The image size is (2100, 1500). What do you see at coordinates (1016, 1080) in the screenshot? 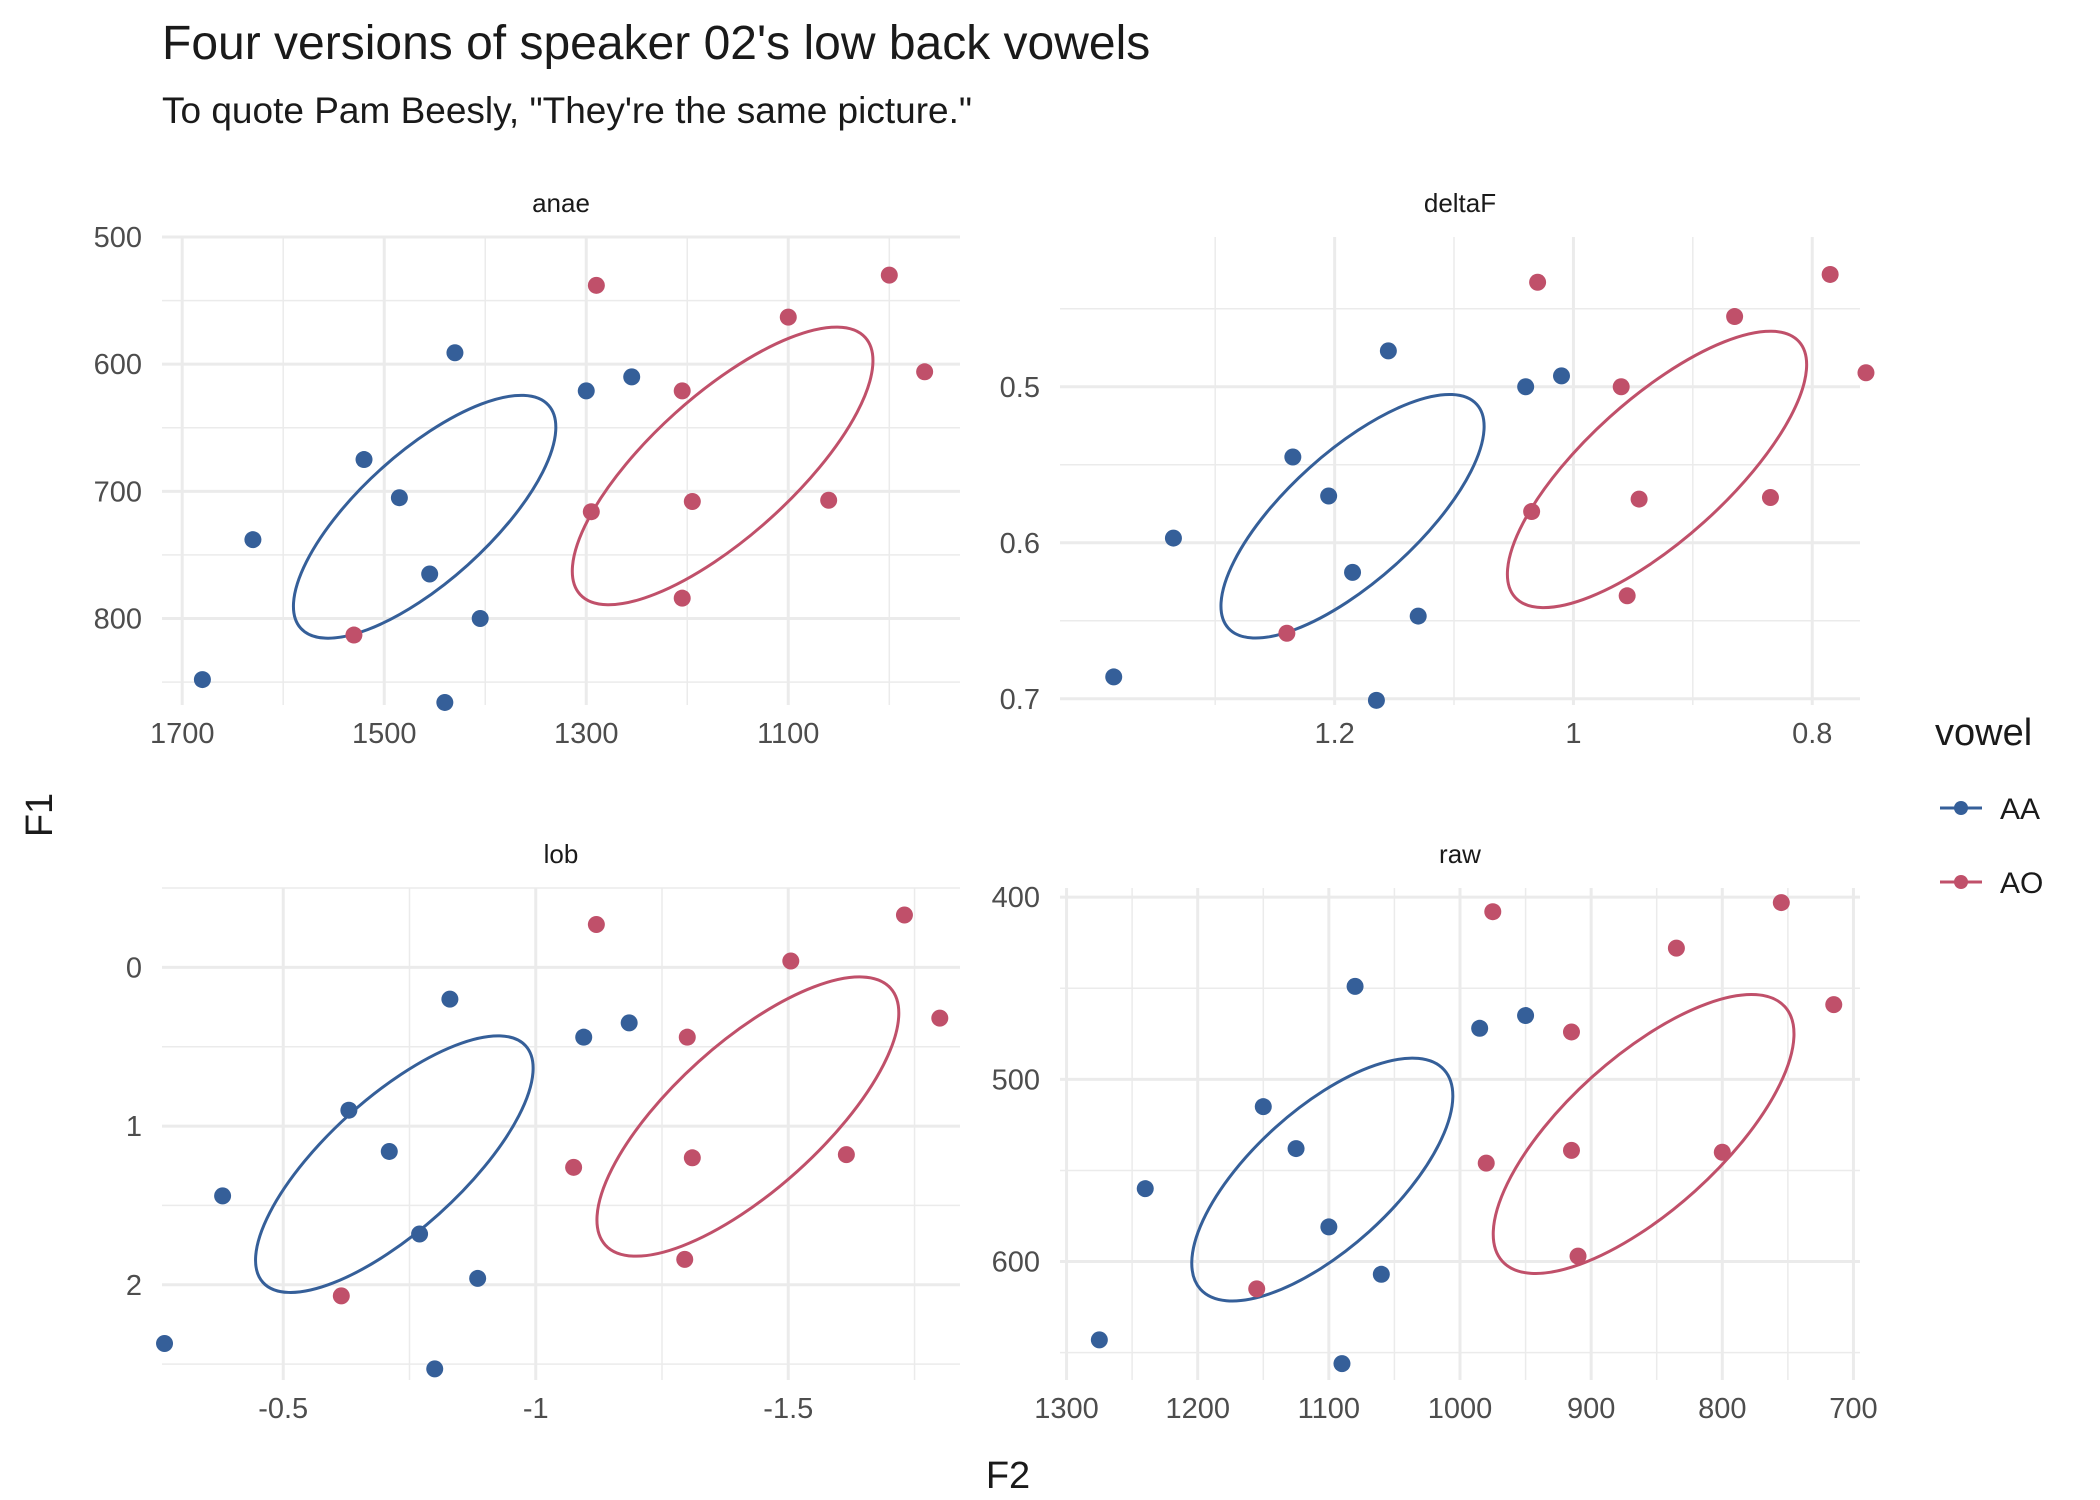
I see `y-tick-label: 500` at bounding box center [1016, 1080].